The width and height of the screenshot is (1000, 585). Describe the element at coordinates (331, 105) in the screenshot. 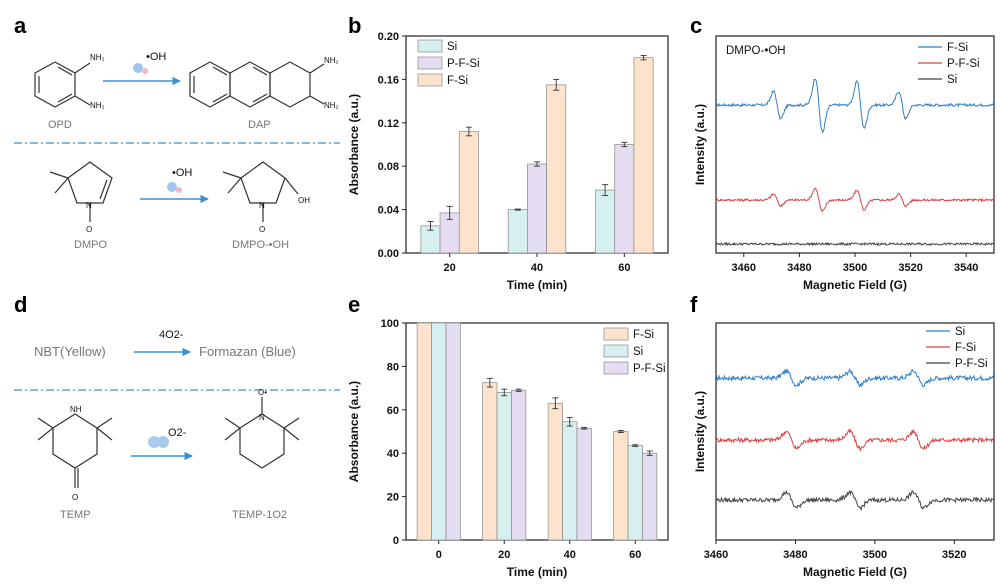

I see `dap-nh2-bottom: NH₂` at that location.